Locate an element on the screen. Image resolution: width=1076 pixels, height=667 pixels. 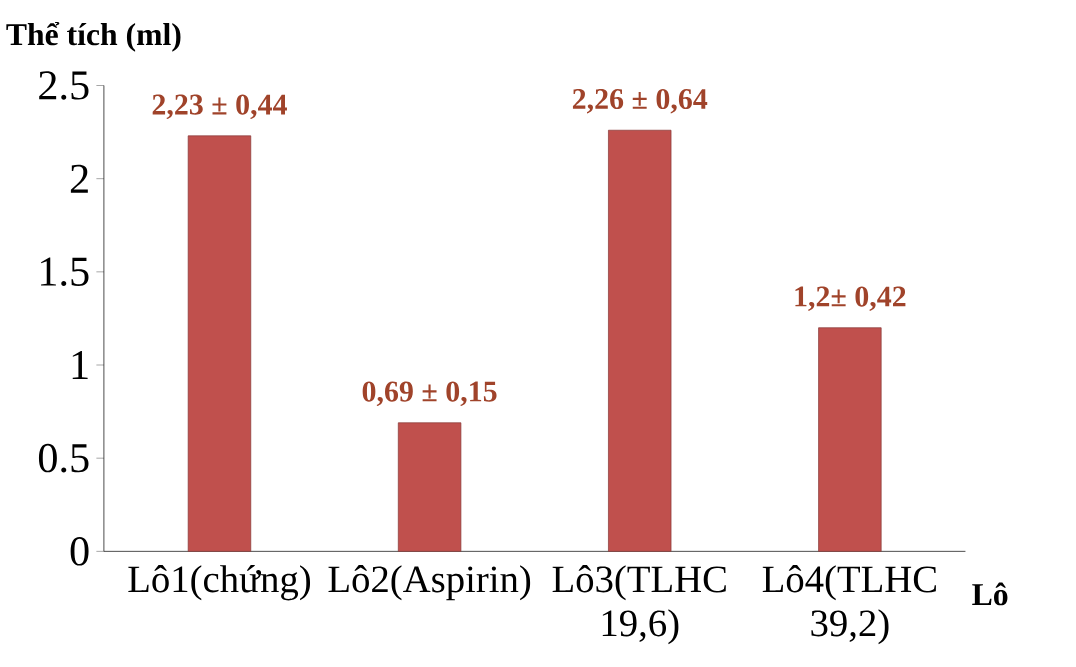
x-tick-label: Lô4(TLHC 39,2) is located at coordinates (849, 605).